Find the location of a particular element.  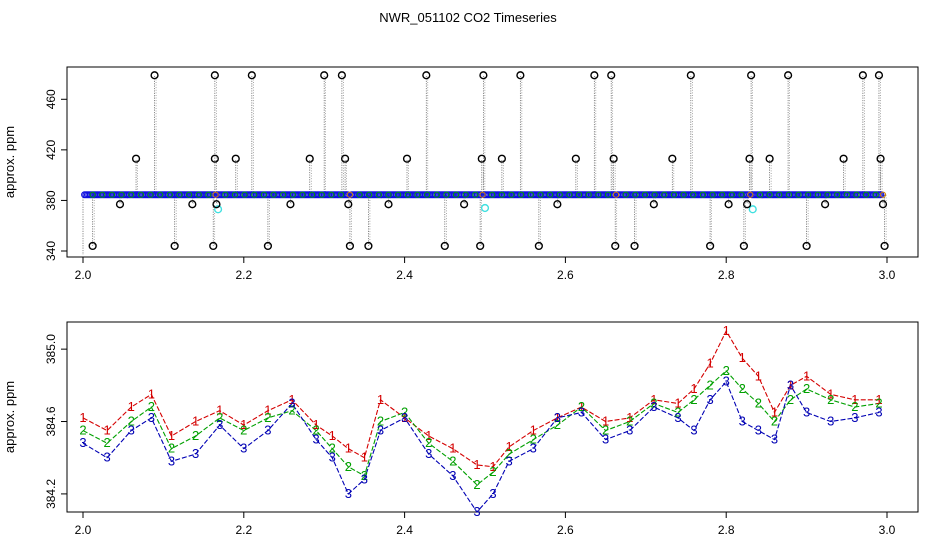

baseline-points is located at coordinates (484, 195).